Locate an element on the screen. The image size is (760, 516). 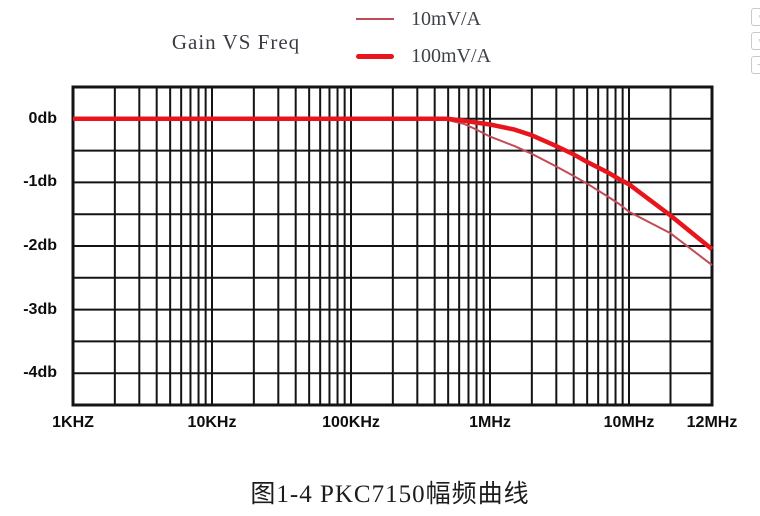
cutoff-toolbar-button-square-icon: ▫ is located at coordinates (755, 41).